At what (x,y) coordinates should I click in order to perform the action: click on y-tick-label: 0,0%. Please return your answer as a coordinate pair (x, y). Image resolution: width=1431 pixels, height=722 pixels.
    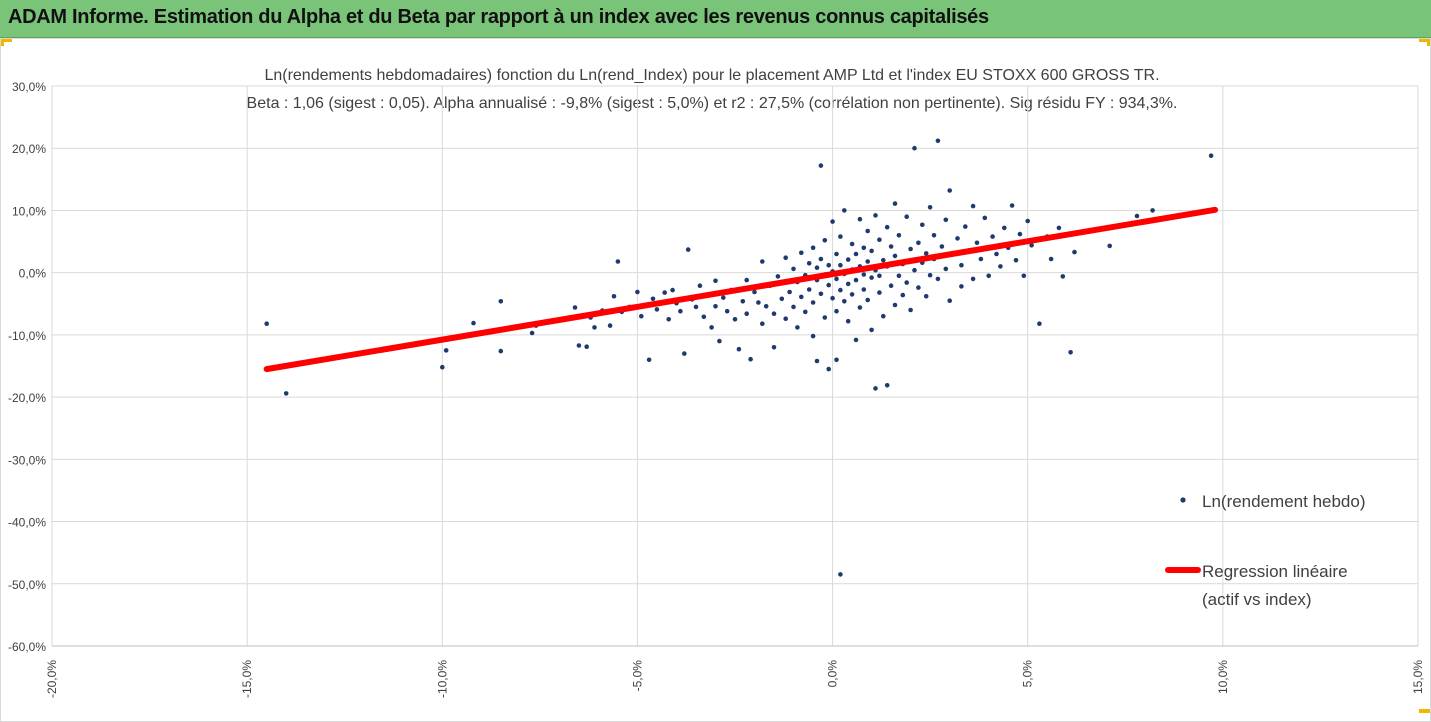
    Looking at the image, I should click on (33, 274).